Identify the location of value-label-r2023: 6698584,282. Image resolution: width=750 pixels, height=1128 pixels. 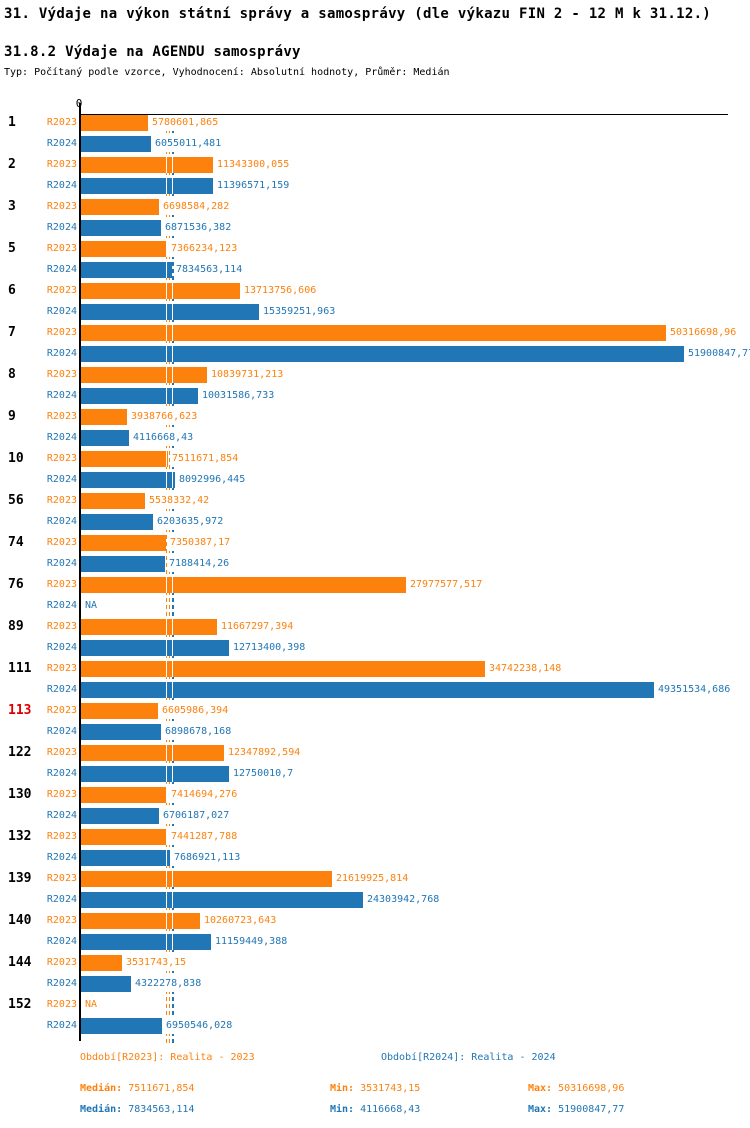
(196, 207).